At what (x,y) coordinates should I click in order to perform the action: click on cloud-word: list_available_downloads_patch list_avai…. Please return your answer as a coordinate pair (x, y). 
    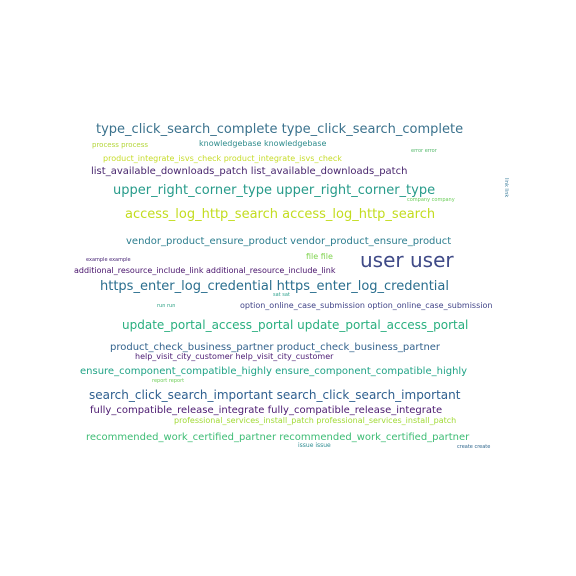
    Looking at the image, I should click on (249, 171).